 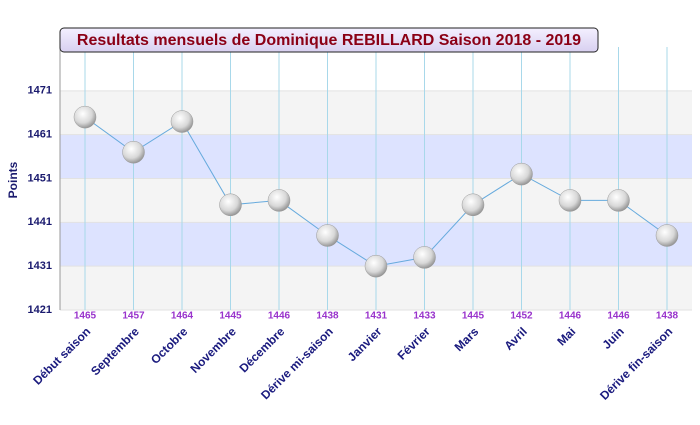 I want to click on x-tick-label: Février, so click(x=414, y=343).